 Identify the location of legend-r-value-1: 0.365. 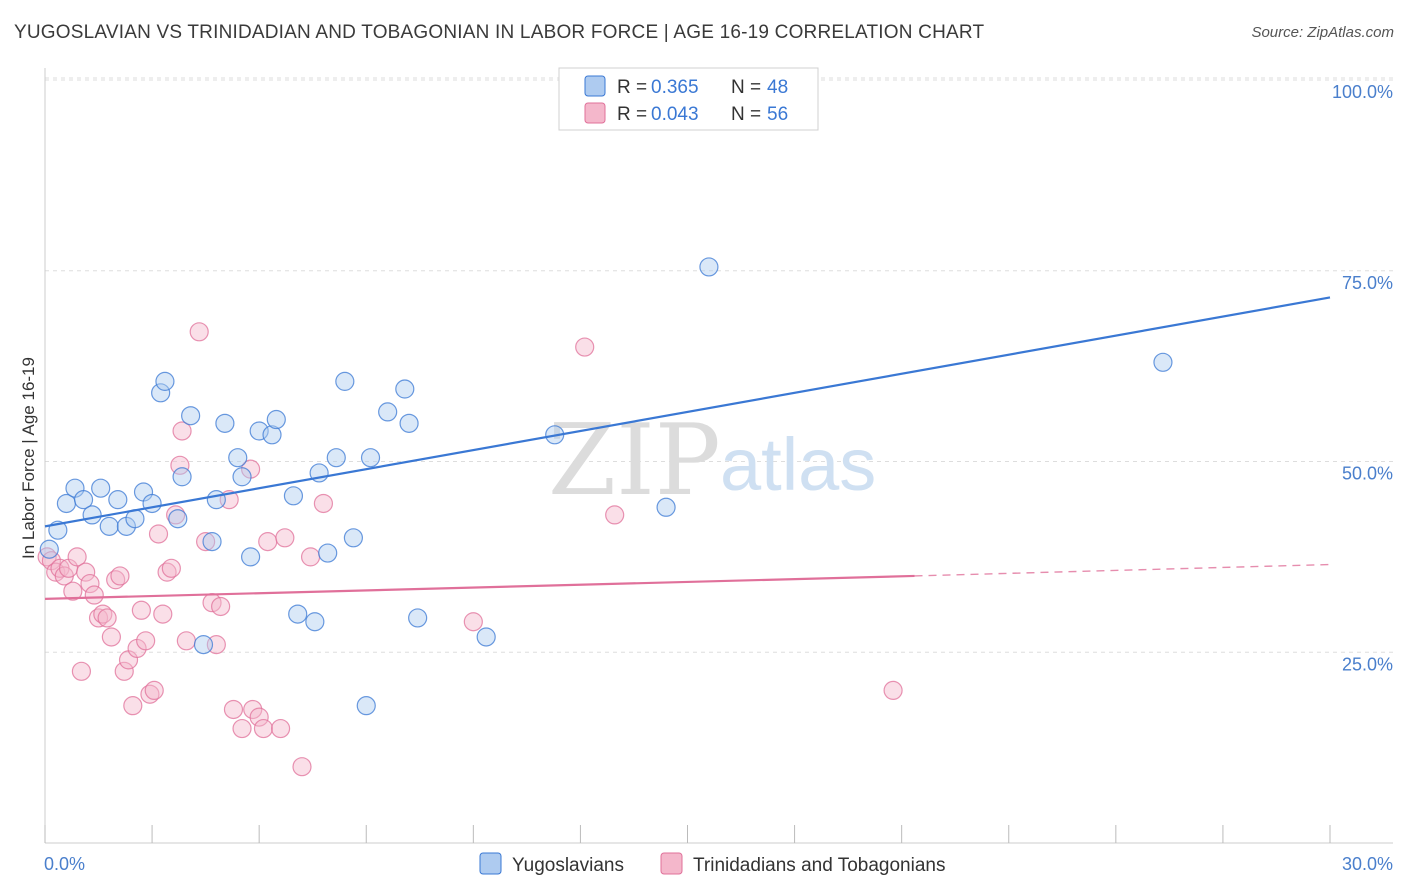
(675, 87).